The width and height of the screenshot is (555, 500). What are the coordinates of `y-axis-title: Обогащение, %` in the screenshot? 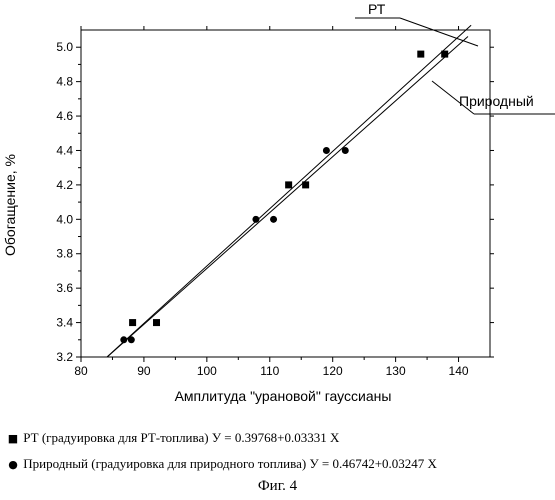 It's located at (10, 205).